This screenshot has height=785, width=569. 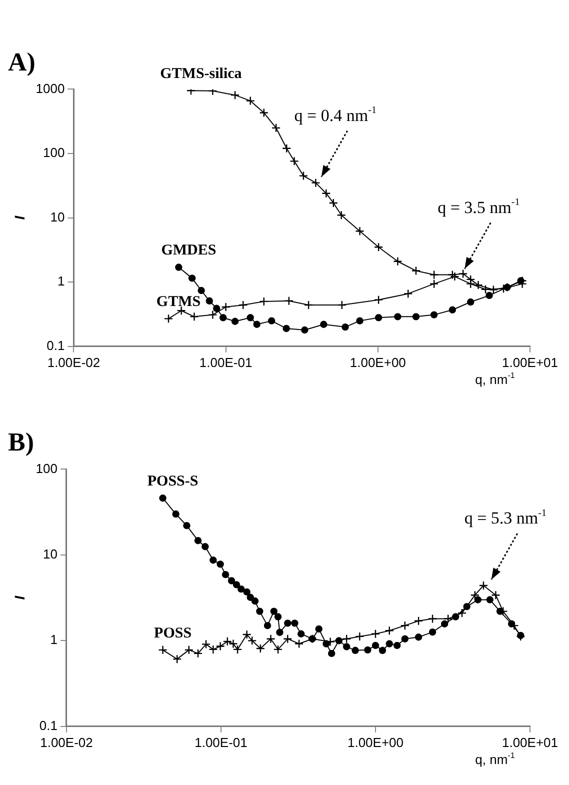 What do you see at coordinates (178, 302) in the screenshot?
I see `series-label: GTMS` at bounding box center [178, 302].